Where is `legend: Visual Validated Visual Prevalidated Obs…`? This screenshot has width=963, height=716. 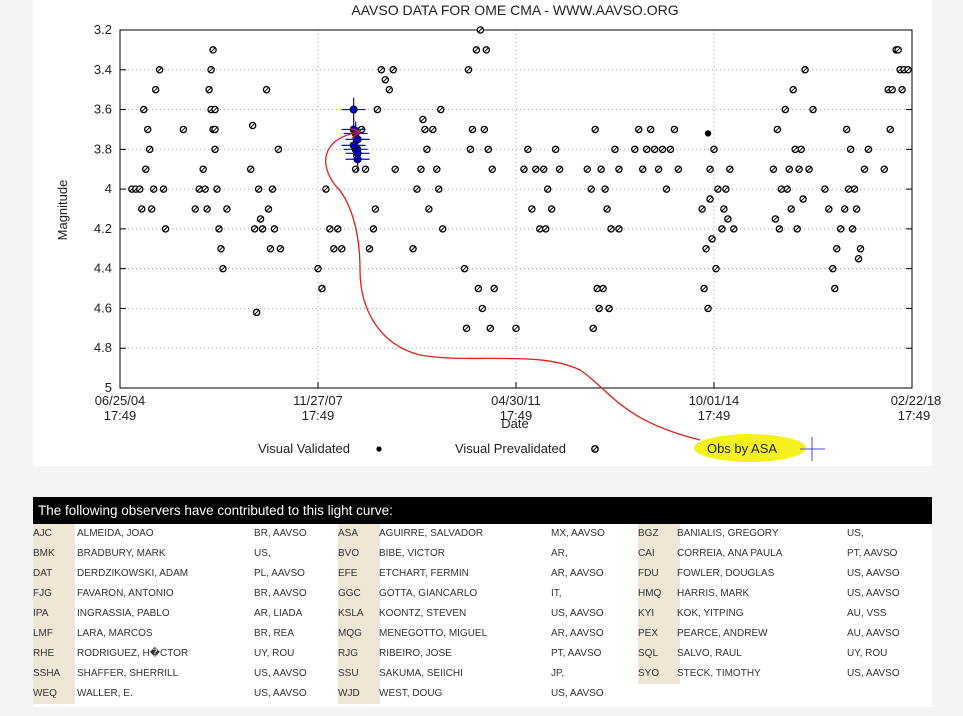 legend: Visual Validated Visual Prevalidated Obs… is located at coordinates (541, 448).